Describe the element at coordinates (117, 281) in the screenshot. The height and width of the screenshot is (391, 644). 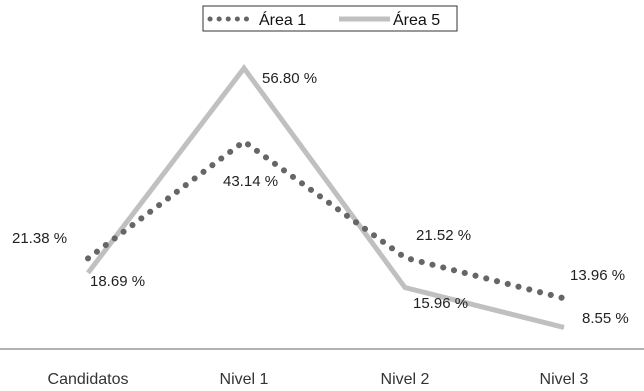
I see `data-label-area-5: 18.69 %` at that location.